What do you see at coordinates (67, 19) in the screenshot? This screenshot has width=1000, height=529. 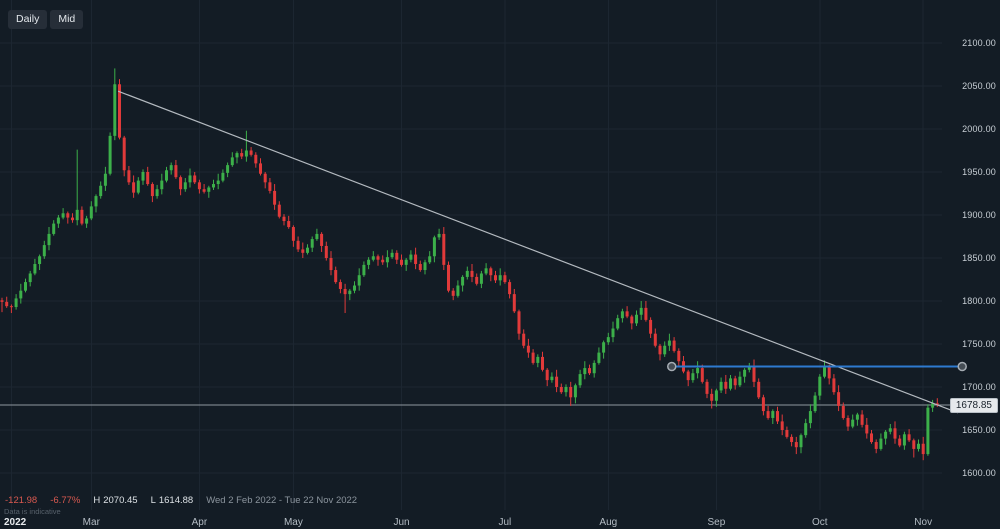 I see `price-type-button: Mid` at bounding box center [67, 19].